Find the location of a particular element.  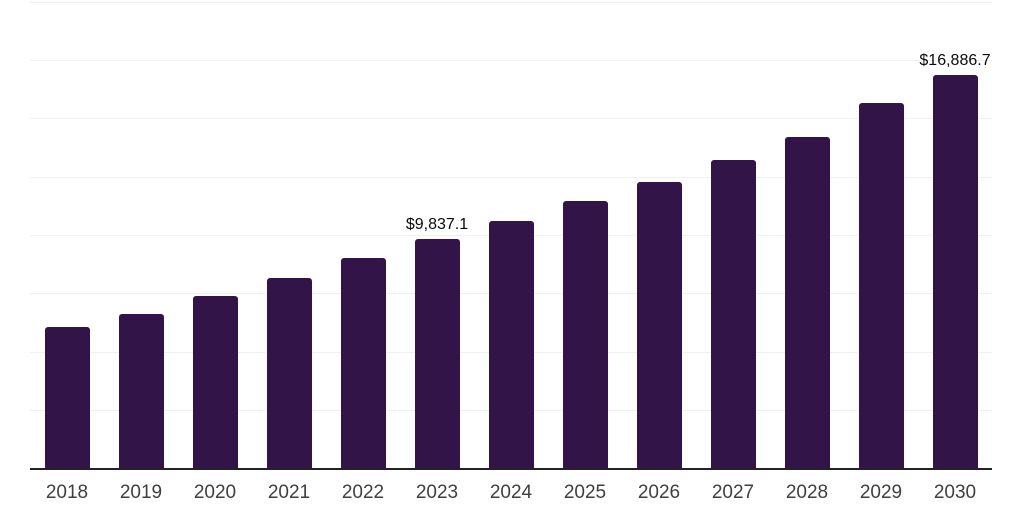

bar-2026 is located at coordinates (659, 325).